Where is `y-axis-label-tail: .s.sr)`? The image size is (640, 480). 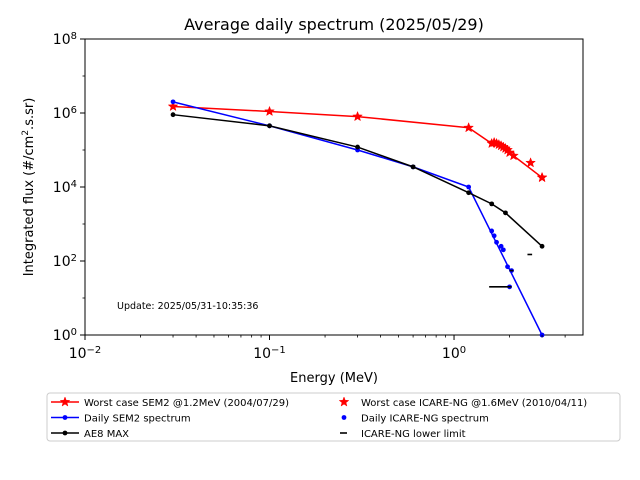
y-axis-label-tail: .s.sr) is located at coordinates (29, 114).